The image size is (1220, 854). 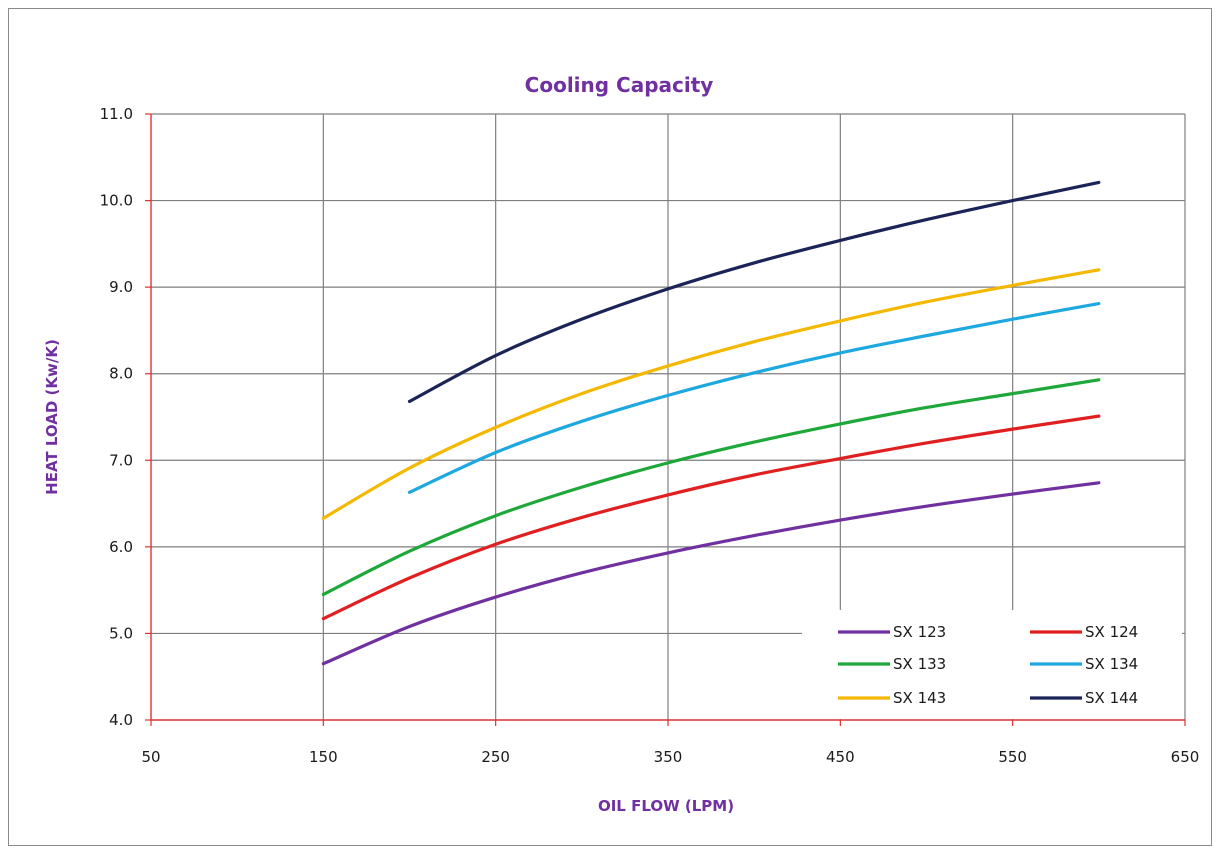 What do you see at coordinates (988, 665) in the screenshot?
I see `legend: SX 123 SX 124 SX 133 SX 134 SX 143 SX 144` at bounding box center [988, 665].